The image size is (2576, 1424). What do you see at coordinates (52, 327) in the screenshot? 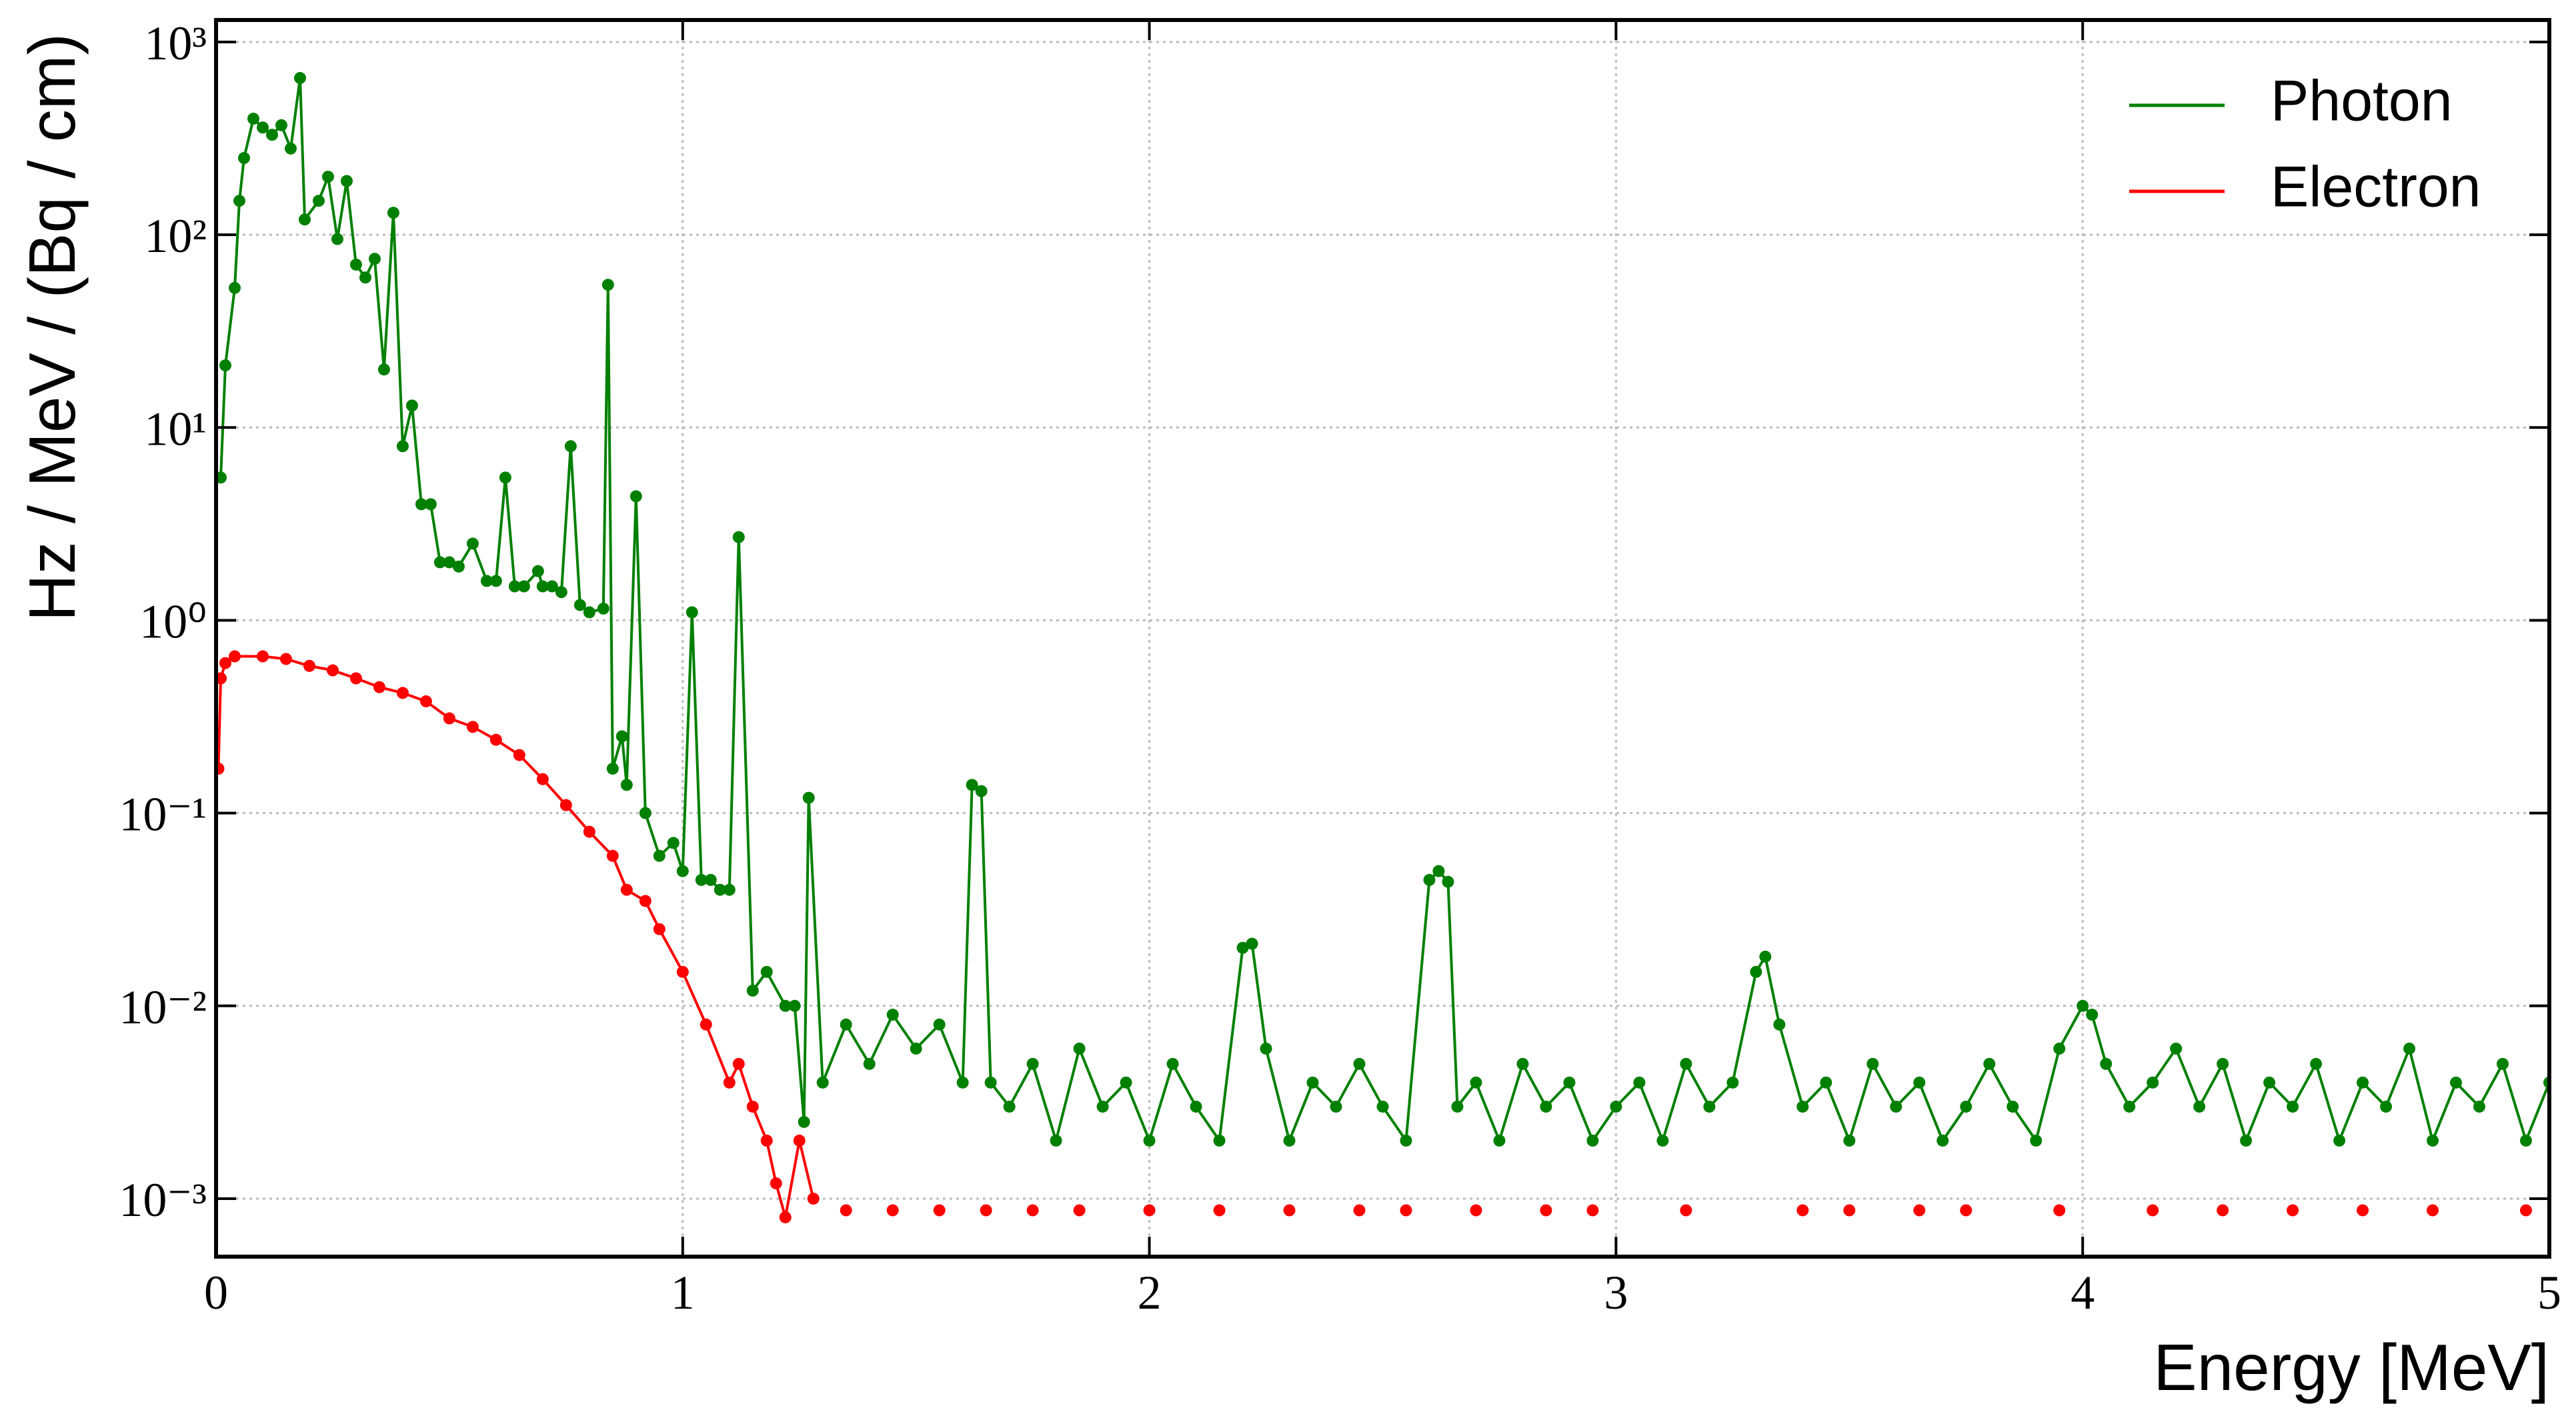
I see `y-axis-label: Hz / MeV / (Bq / cm)` at bounding box center [52, 327].